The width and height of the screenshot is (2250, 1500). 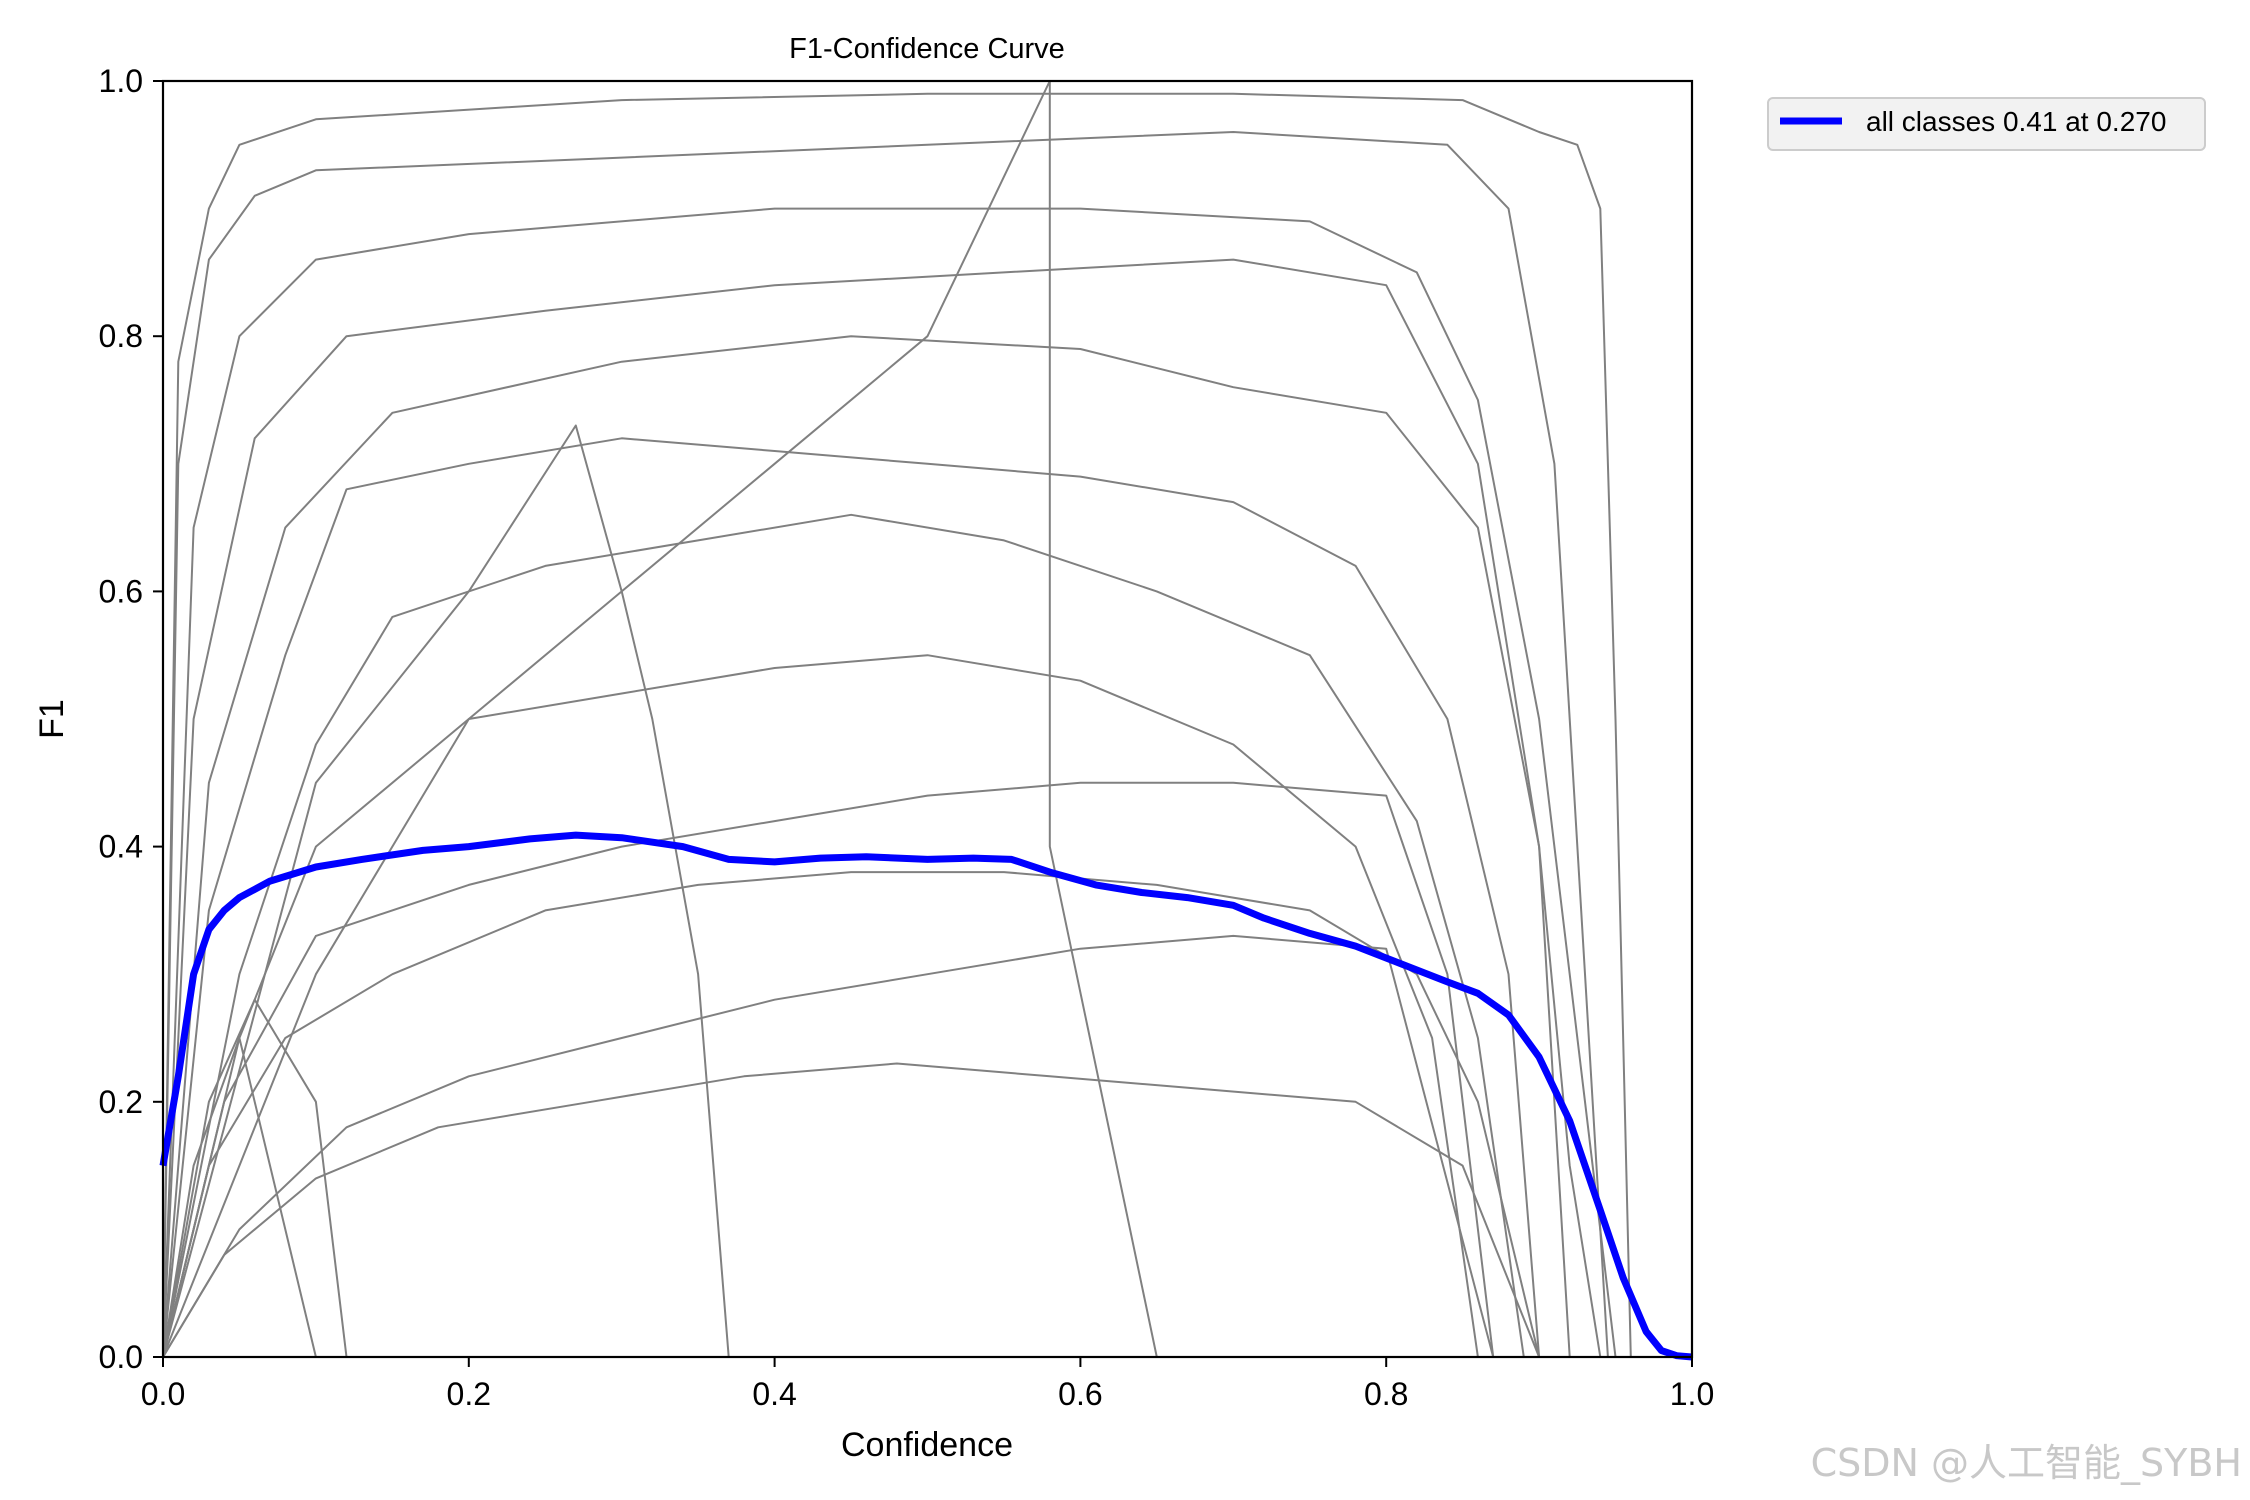 I want to click on y-tick-label: 0.4, so click(x=121, y=847).